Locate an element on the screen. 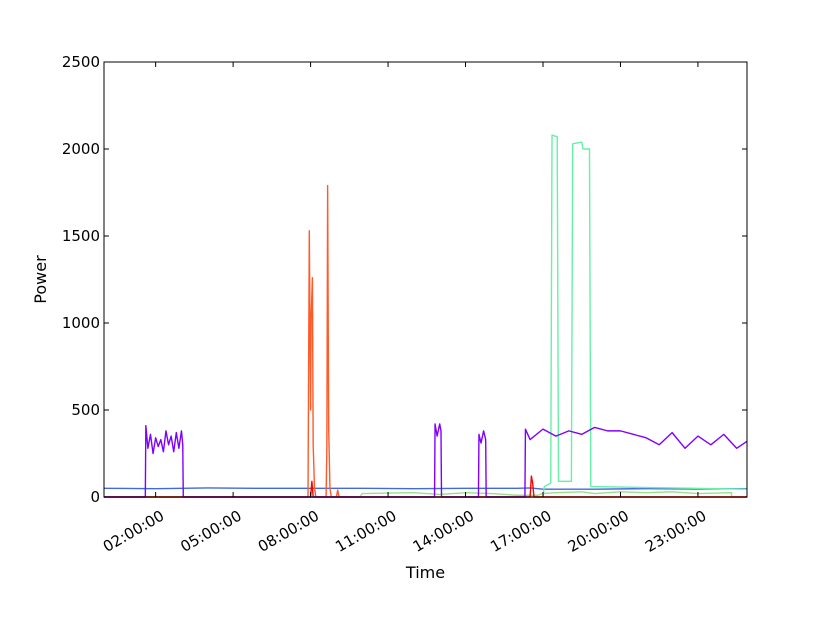 The width and height of the screenshot is (830, 623). y-tick-label-5: 2500 is located at coordinates (81, 62).